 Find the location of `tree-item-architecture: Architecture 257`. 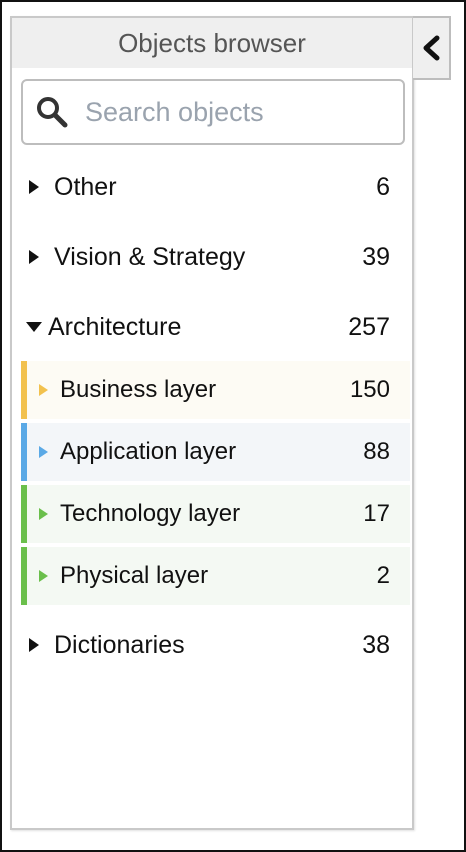

tree-item-architecture: Architecture 257 is located at coordinates (211, 327).